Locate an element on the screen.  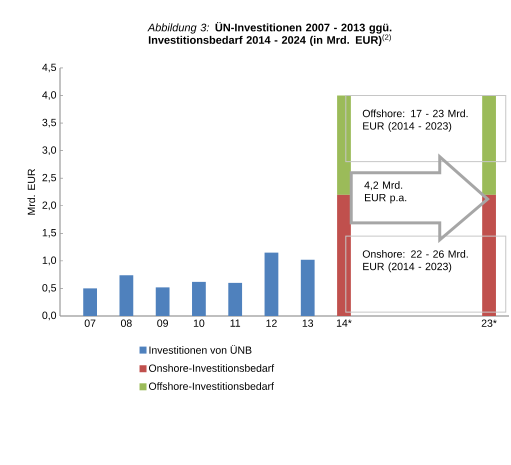
x-tick-label: 14* is located at coordinates (344, 323).